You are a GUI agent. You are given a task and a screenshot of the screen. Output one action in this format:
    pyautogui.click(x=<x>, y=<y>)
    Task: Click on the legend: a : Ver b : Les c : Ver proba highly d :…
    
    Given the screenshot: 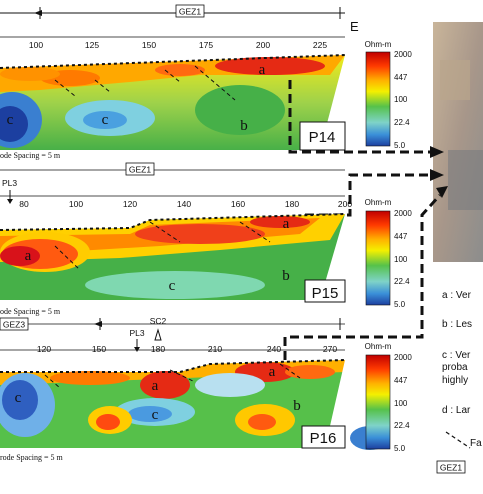 What is the action you would take?
    pyautogui.click(x=459, y=382)
    